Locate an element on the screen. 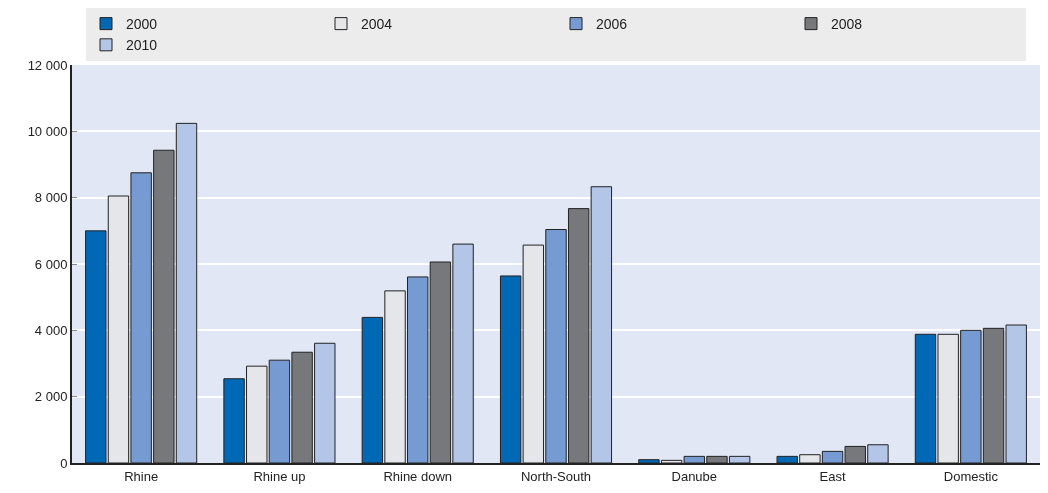 The width and height of the screenshot is (1048, 493). x-tick-label: North-South is located at coordinates (556, 476).